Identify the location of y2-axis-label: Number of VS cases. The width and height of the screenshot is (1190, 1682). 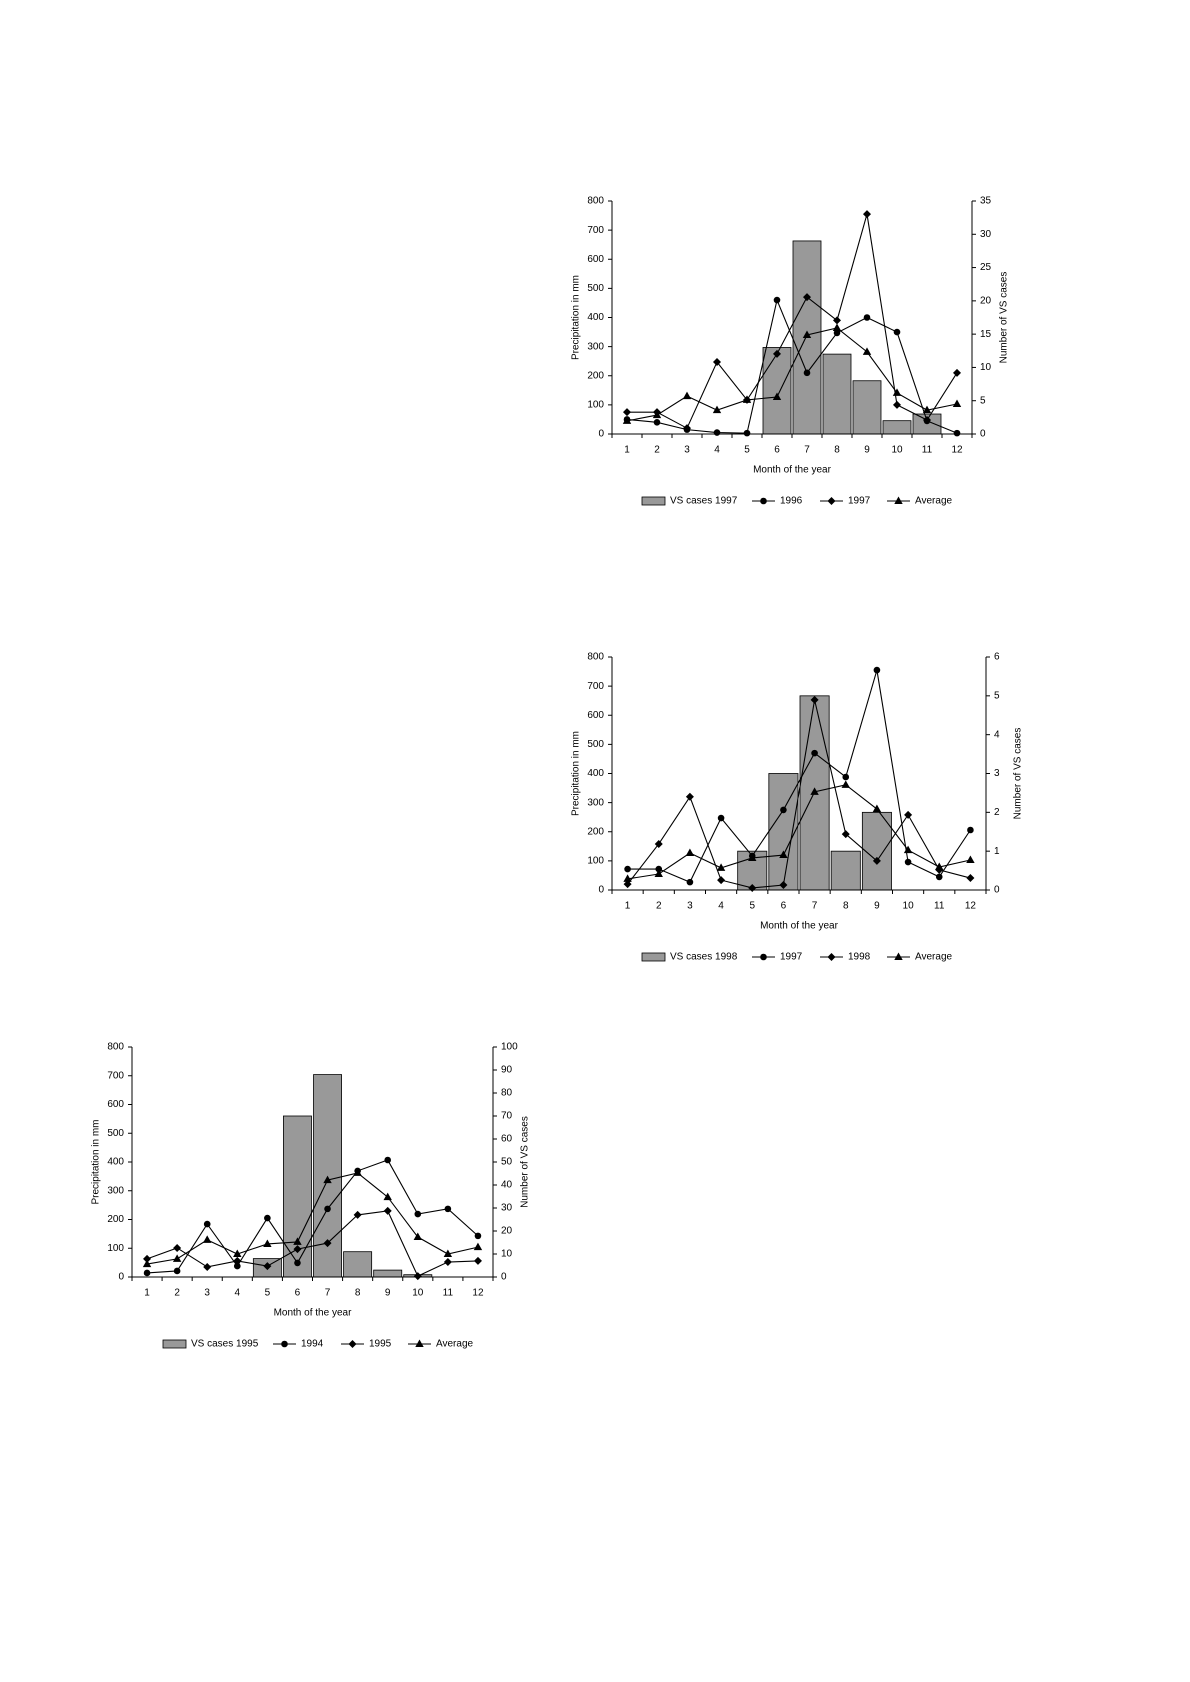
(525, 1162).